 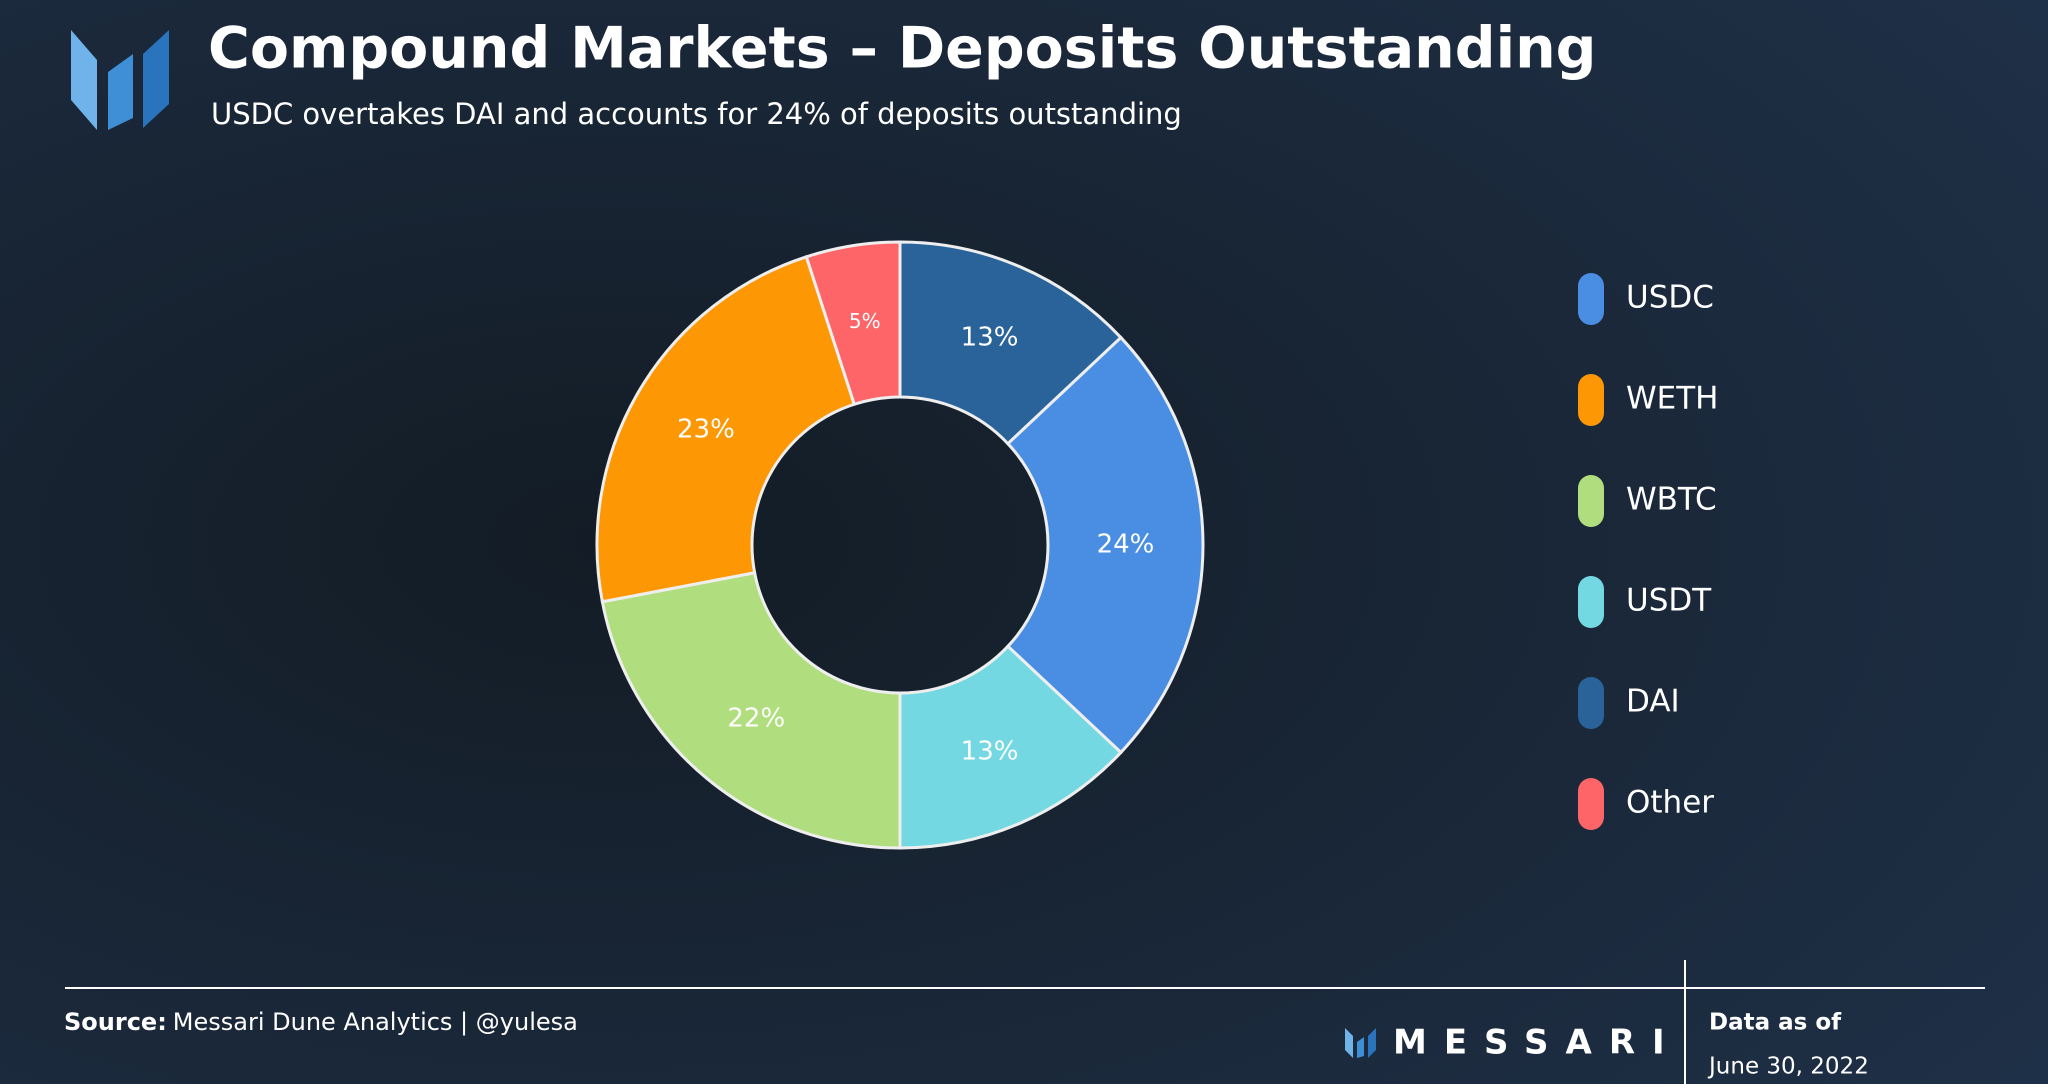 I want to click on source-text: Messari Dune Analytics | @yulesa, so click(x=375, y=1022).